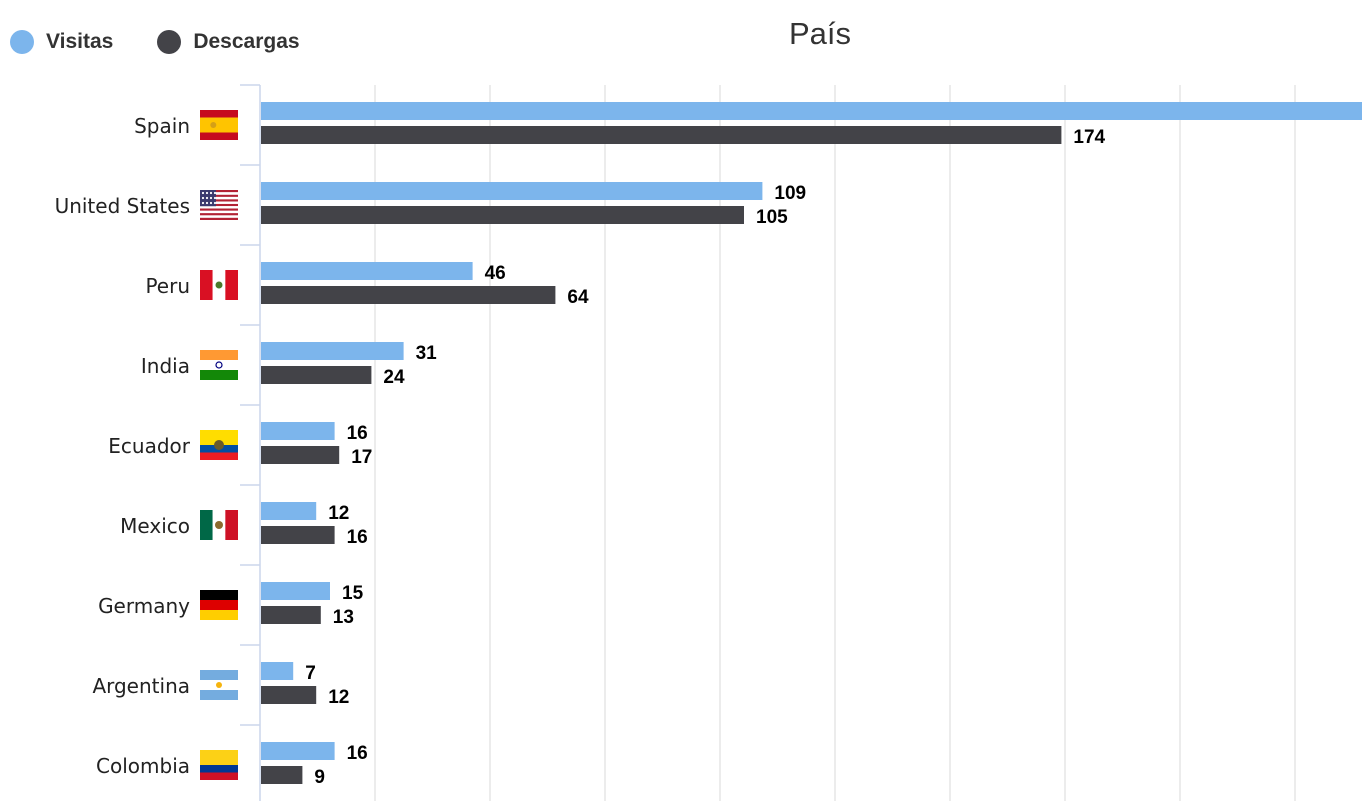 The height and width of the screenshot is (801, 1362). I want to click on category-label: Spain, so click(162, 126).